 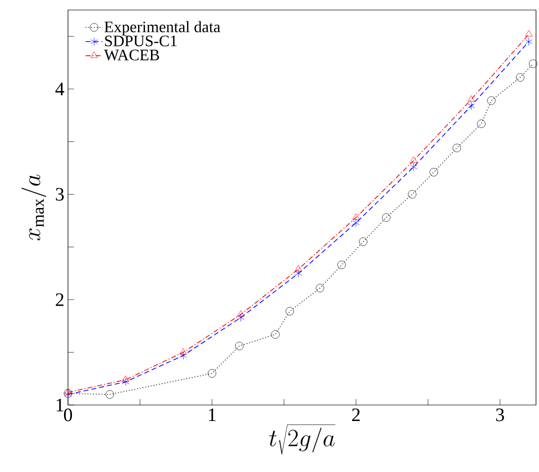 What do you see at coordinates (60, 299) in the screenshot?
I see `y-tick-label: 2` at bounding box center [60, 299].